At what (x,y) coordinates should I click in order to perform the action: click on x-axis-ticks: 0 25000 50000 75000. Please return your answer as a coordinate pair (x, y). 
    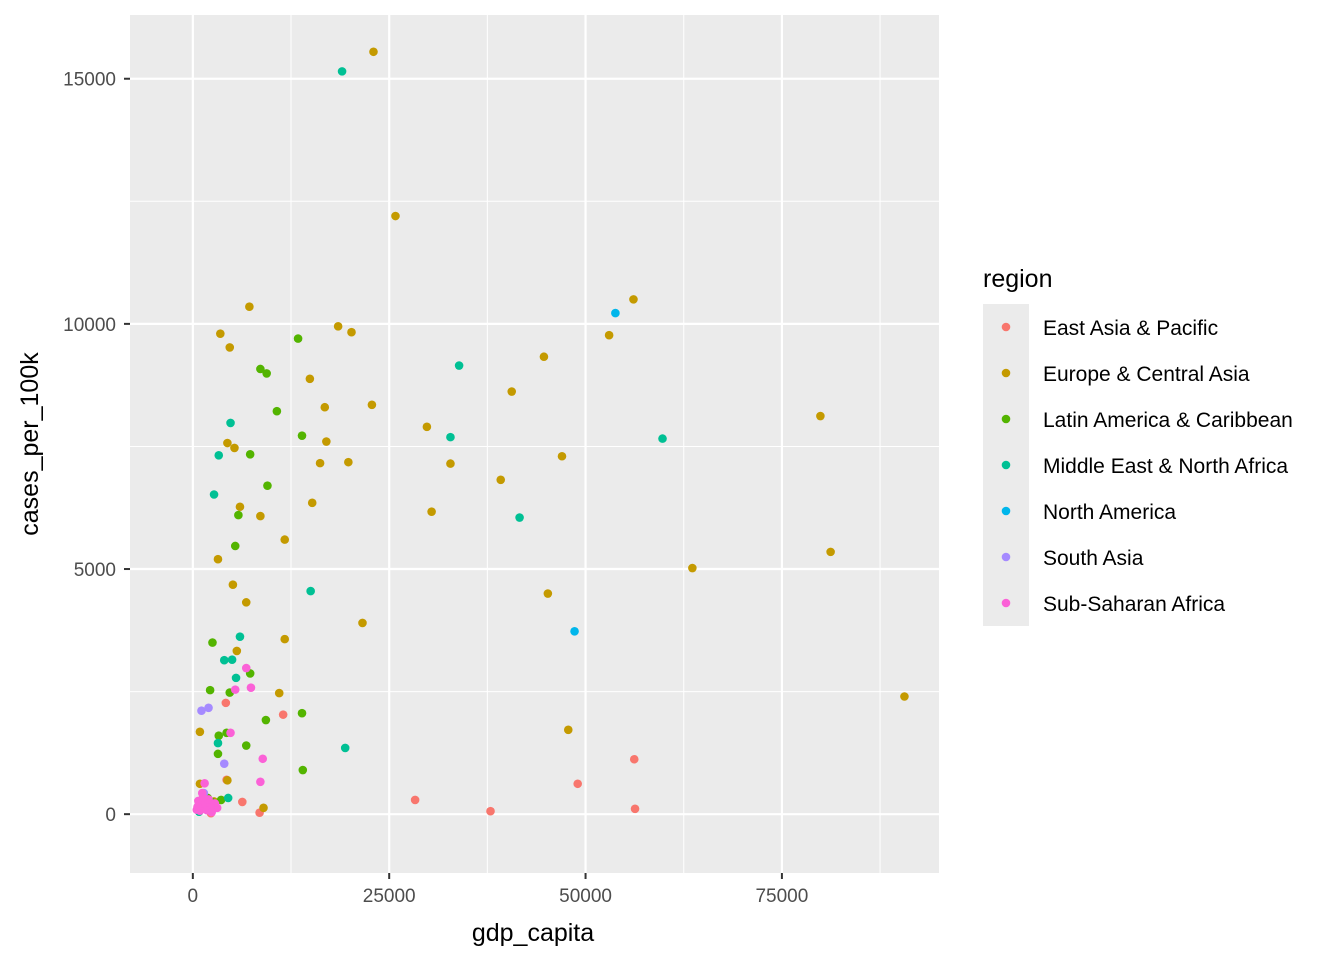
    Looking at the image, I should click on (498, 890).